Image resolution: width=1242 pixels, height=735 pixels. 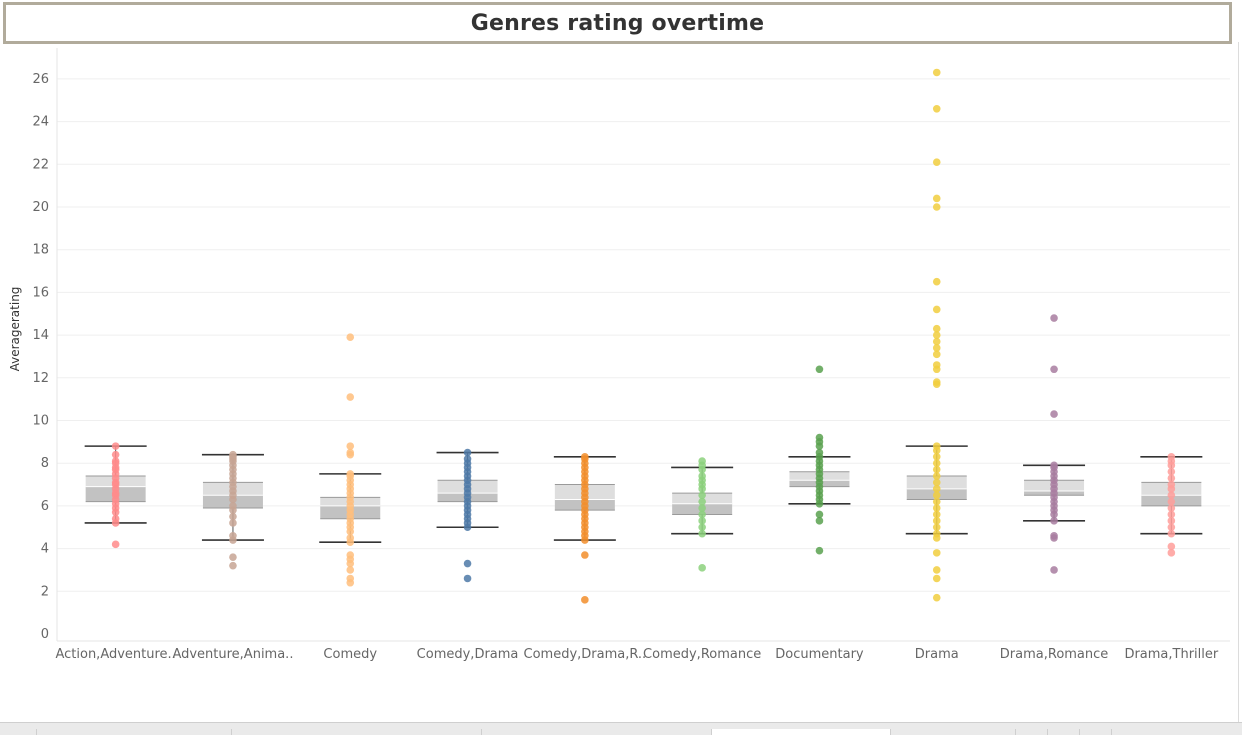 I want to click on x-tick-label: Adventure,Anima.., so click(x=232, y=654).